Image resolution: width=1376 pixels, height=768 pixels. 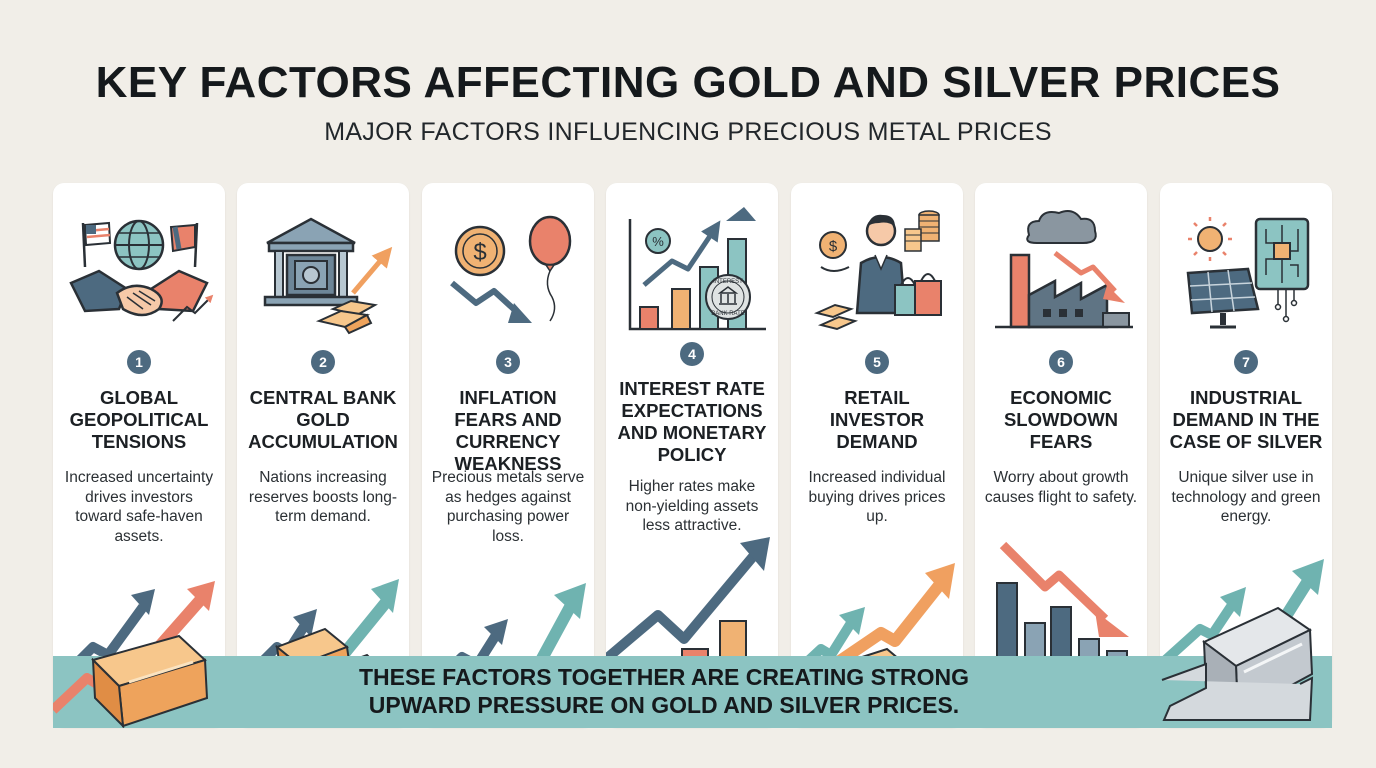 What do you see at coordinates (877, 270) in the screenshot?
I see `investor-coins-shopping-icon: $` at bounding box center [877, 270].